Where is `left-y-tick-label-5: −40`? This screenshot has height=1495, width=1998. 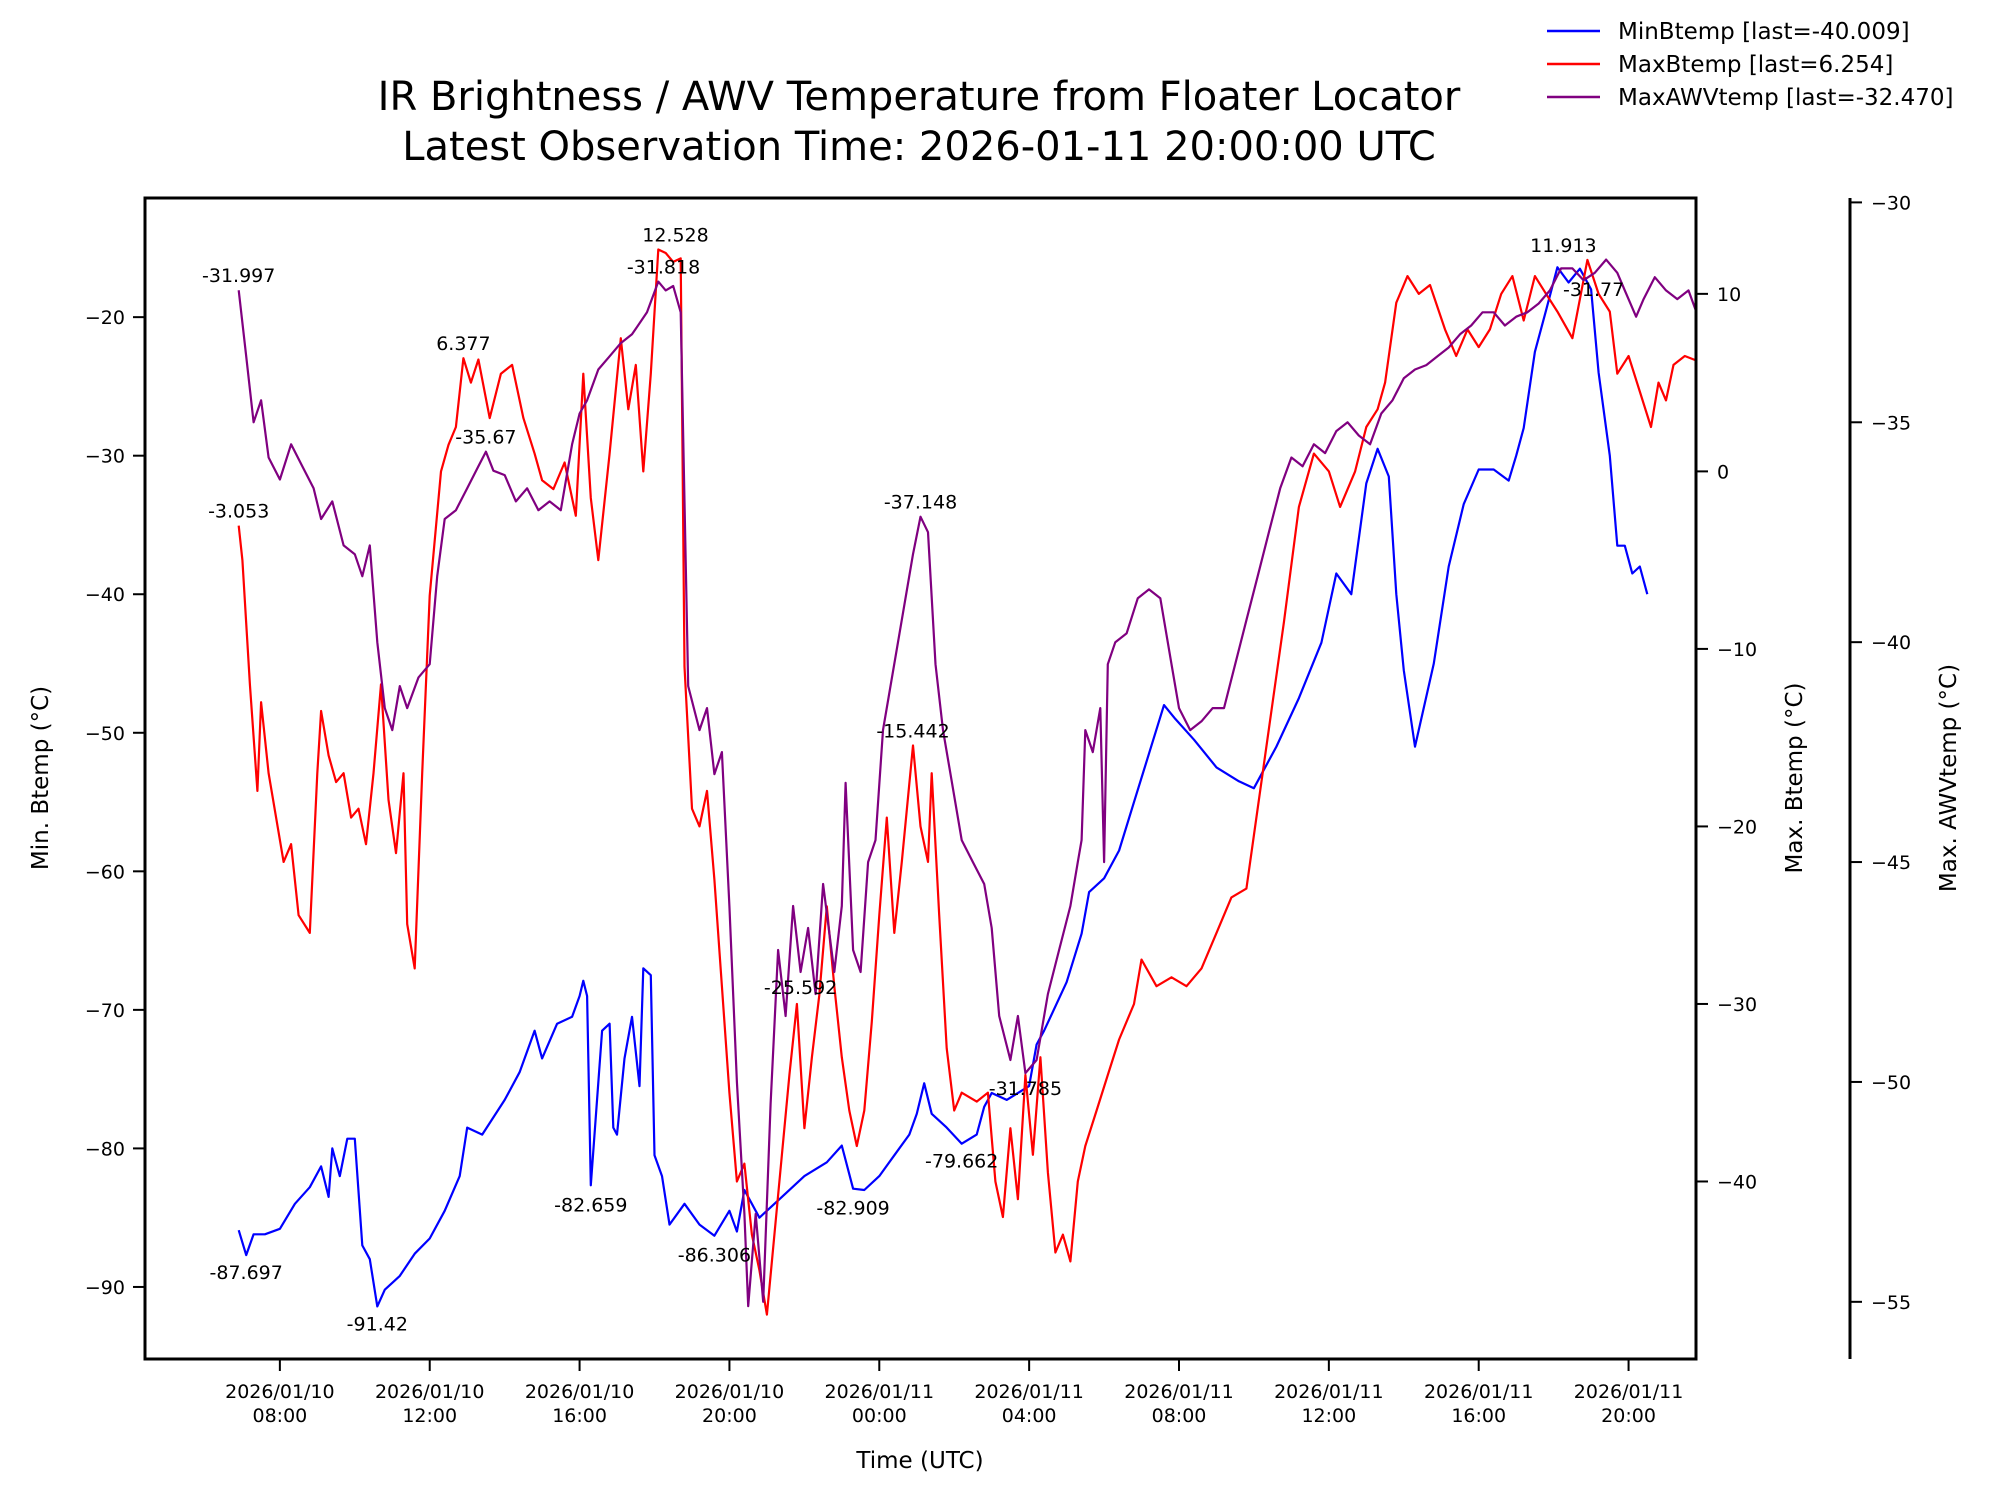
left-y-tick-label-5: −40 is located at coordinates (105, 595).